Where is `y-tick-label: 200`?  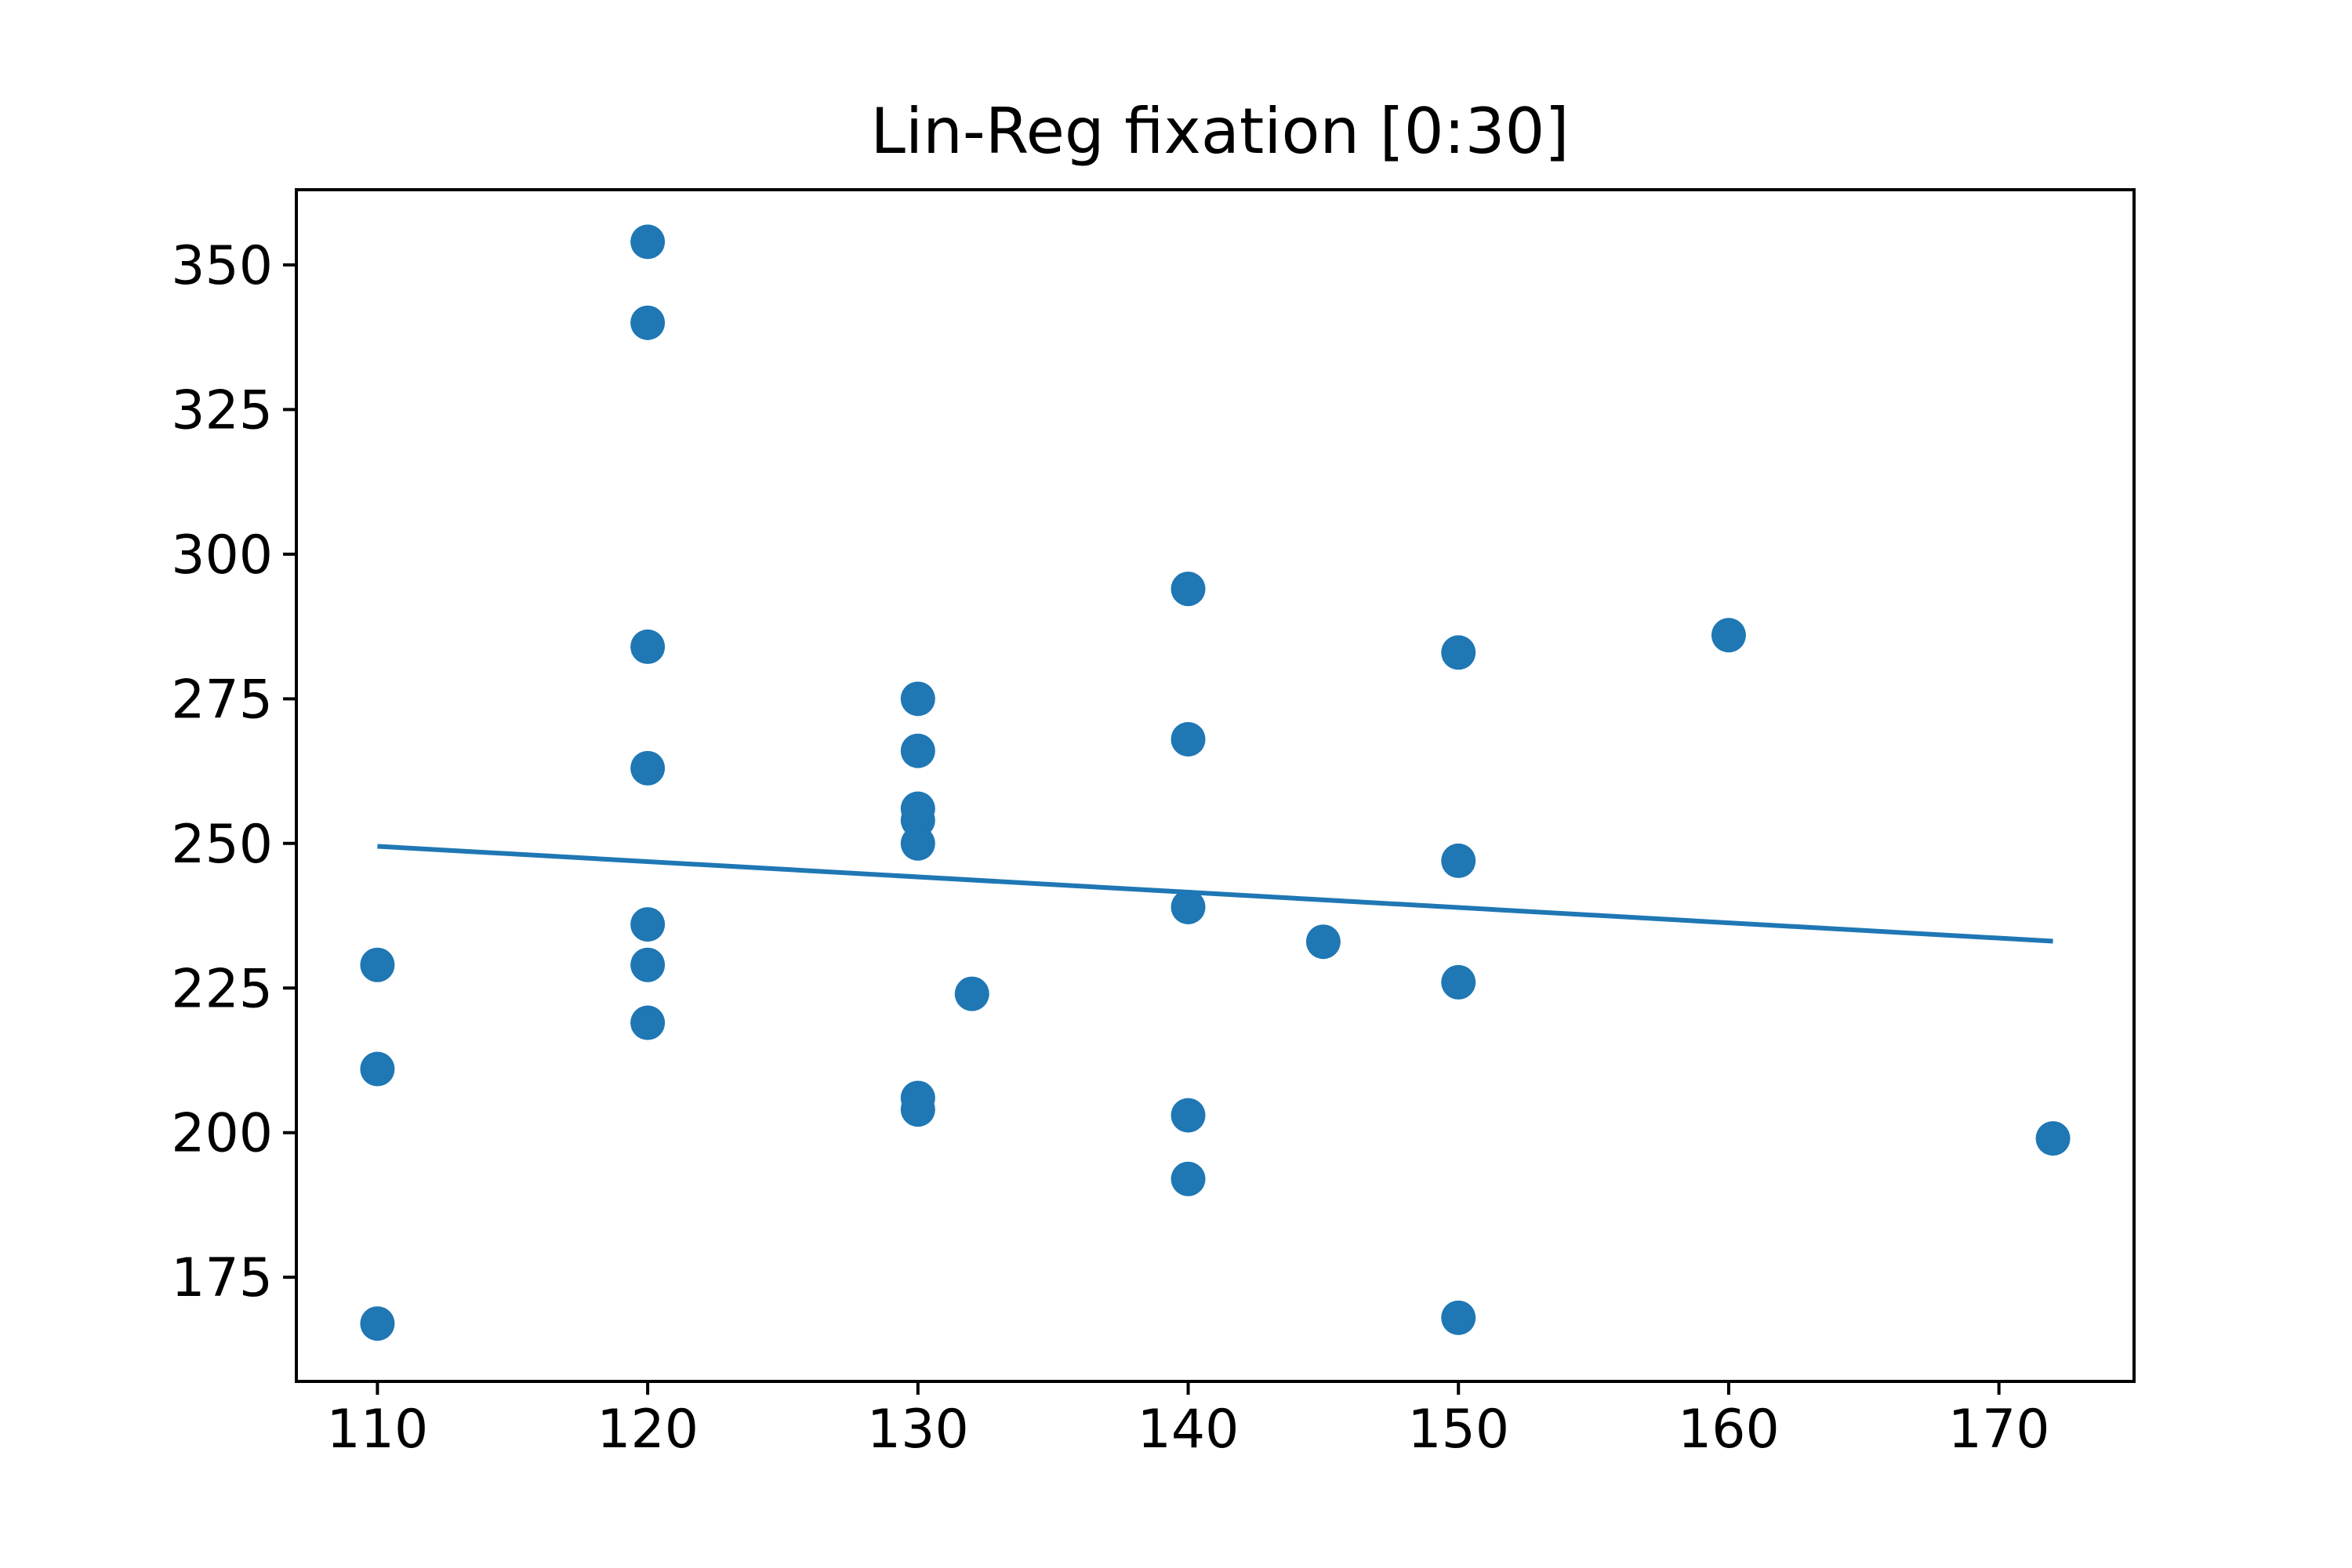
y-tick-label: 200 is located at coordinates (222, 1134).